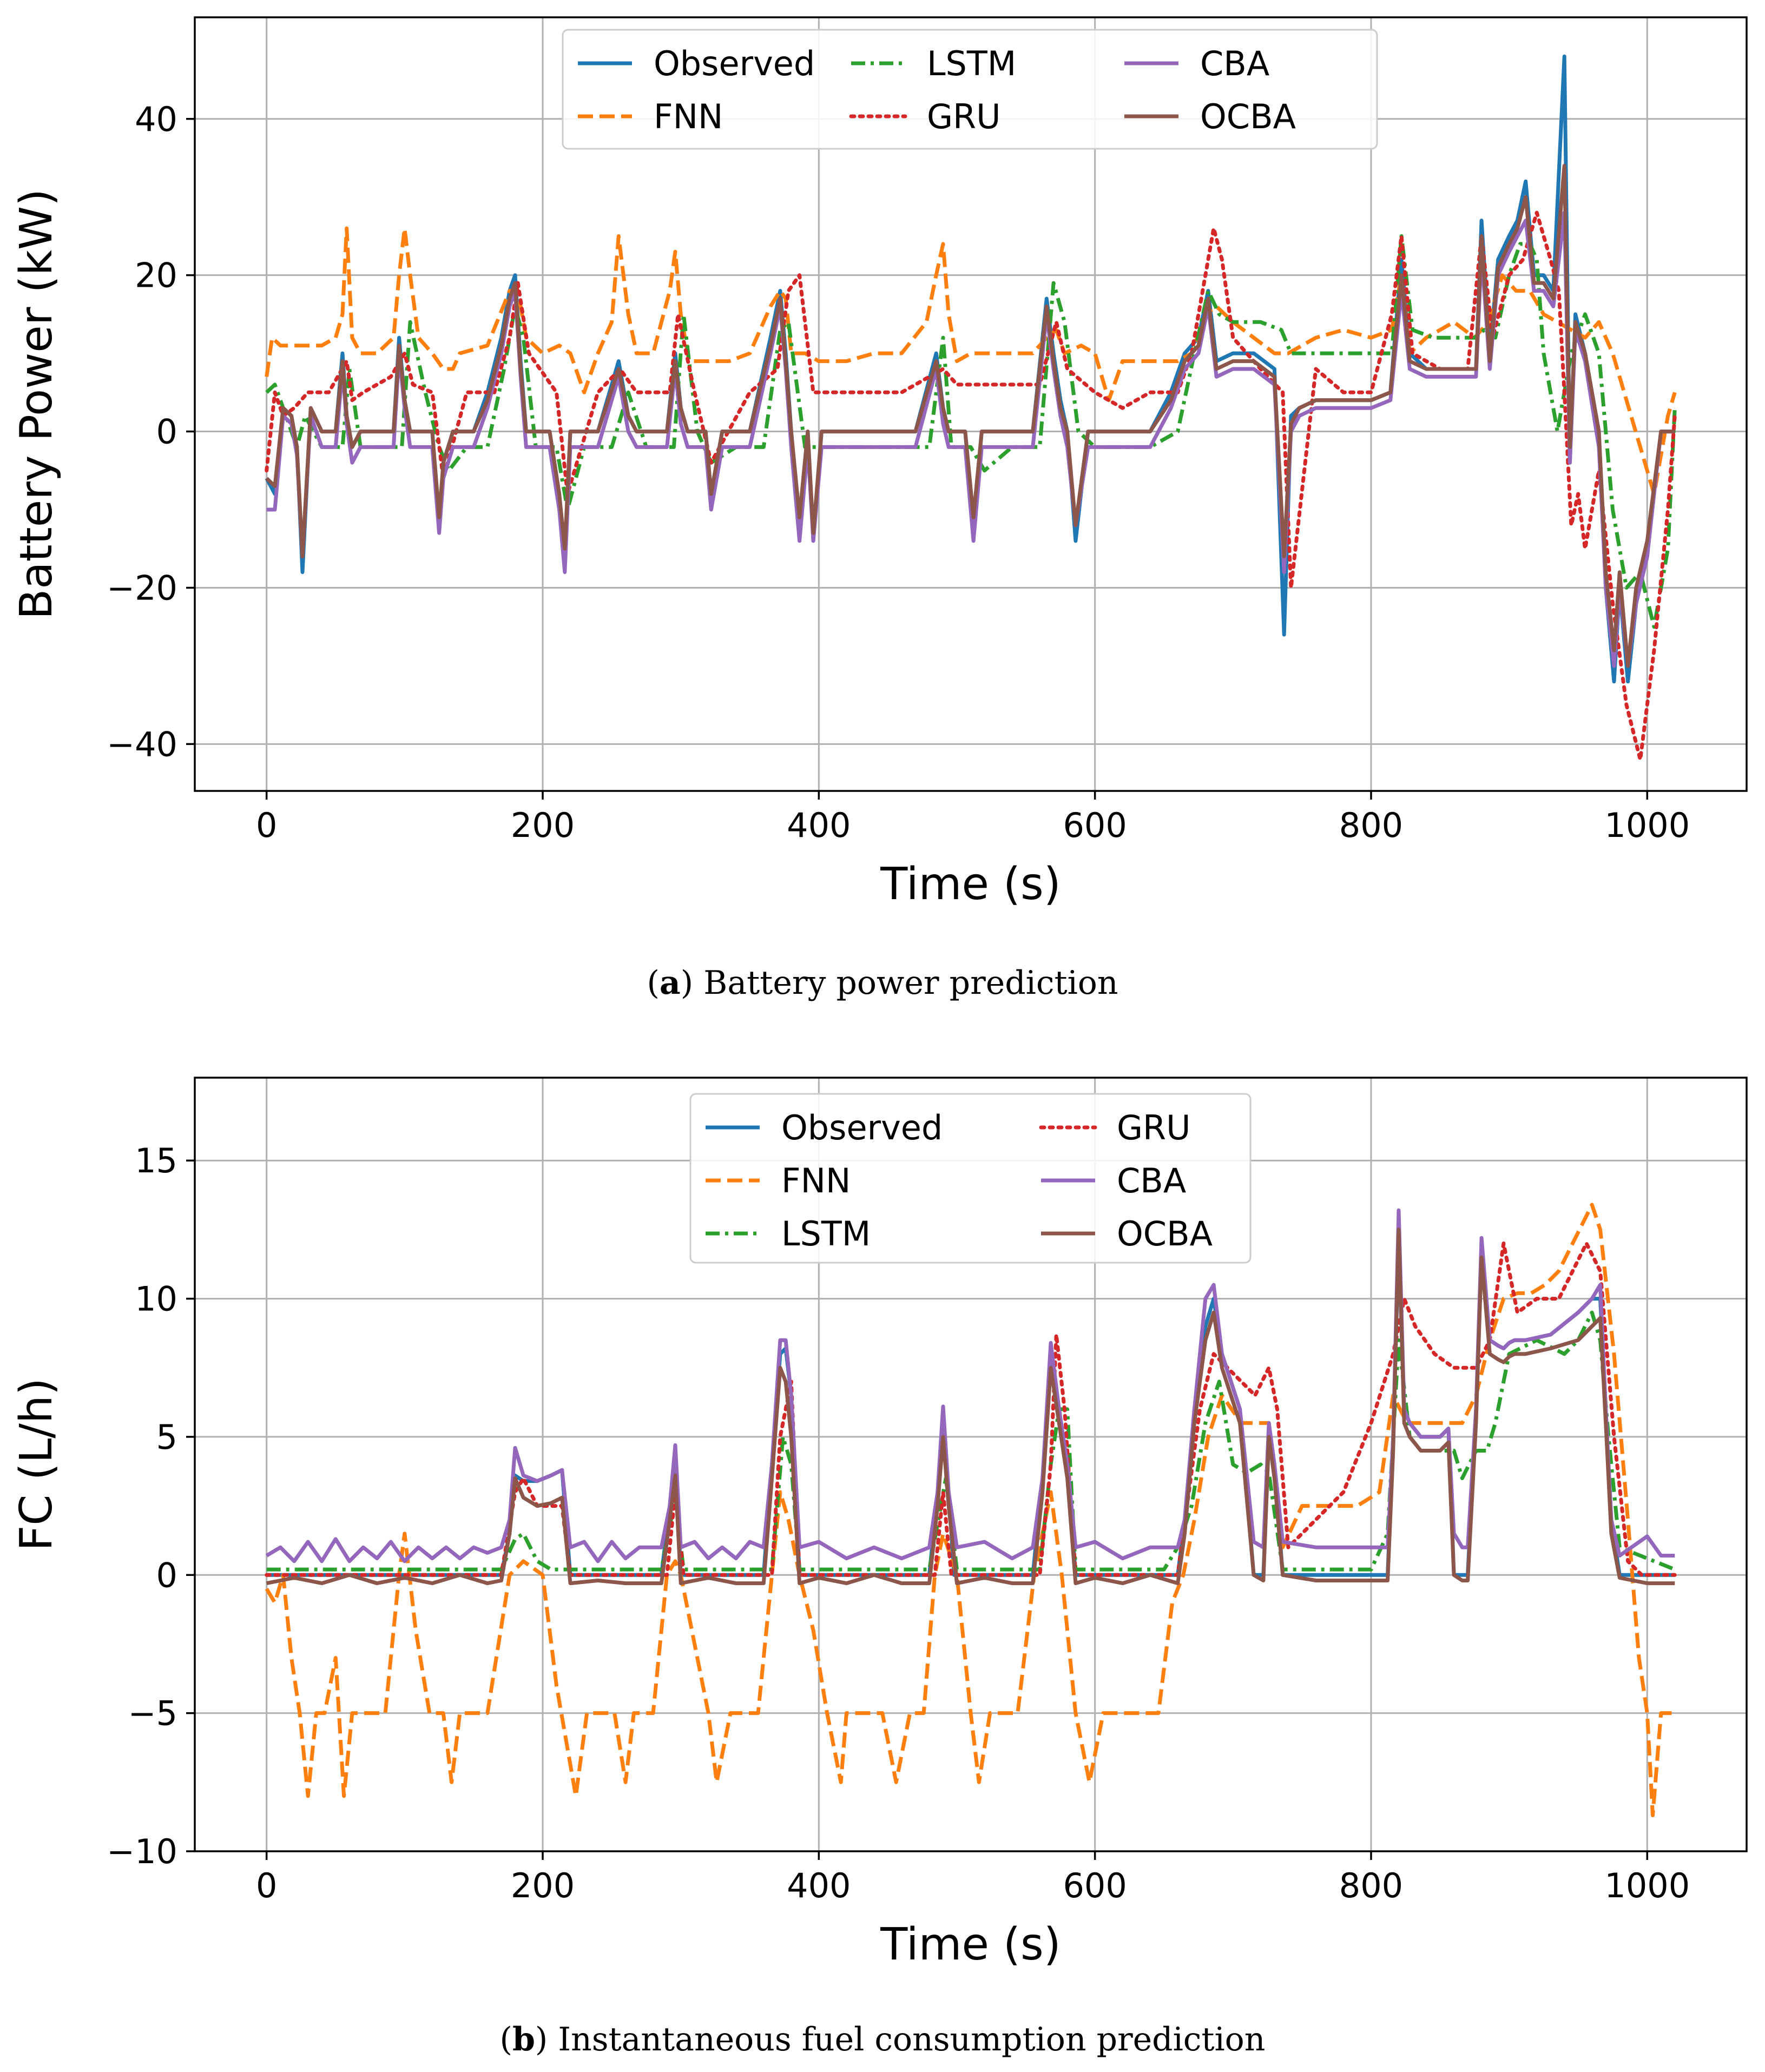  I want to click on y-axis-label: Battery Power (kW), so click(37, 404).